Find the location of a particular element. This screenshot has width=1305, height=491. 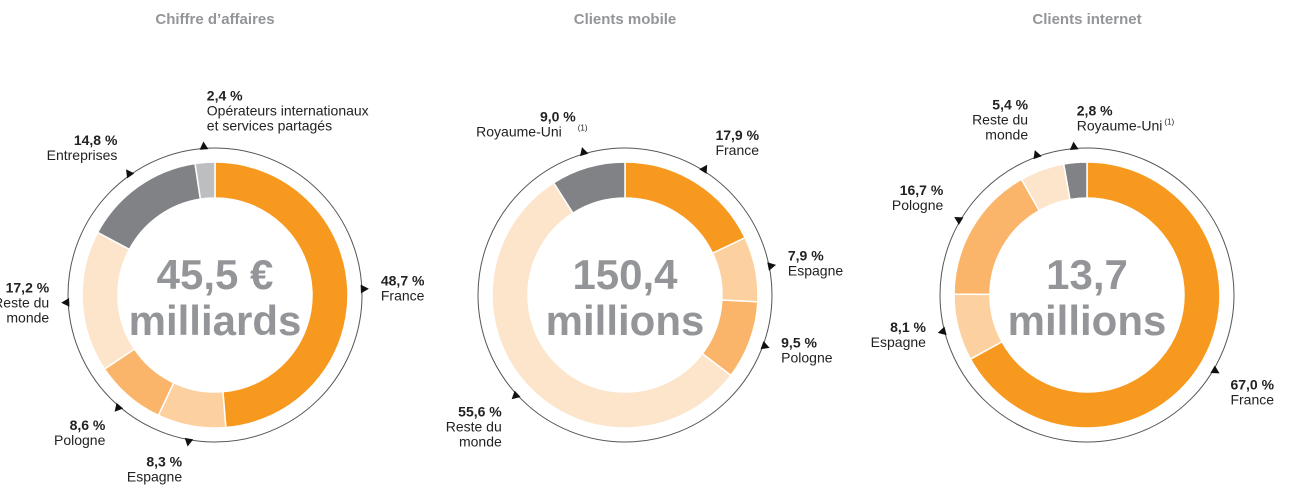

value-label: 14,8 % is located at coordinates (96, 140).